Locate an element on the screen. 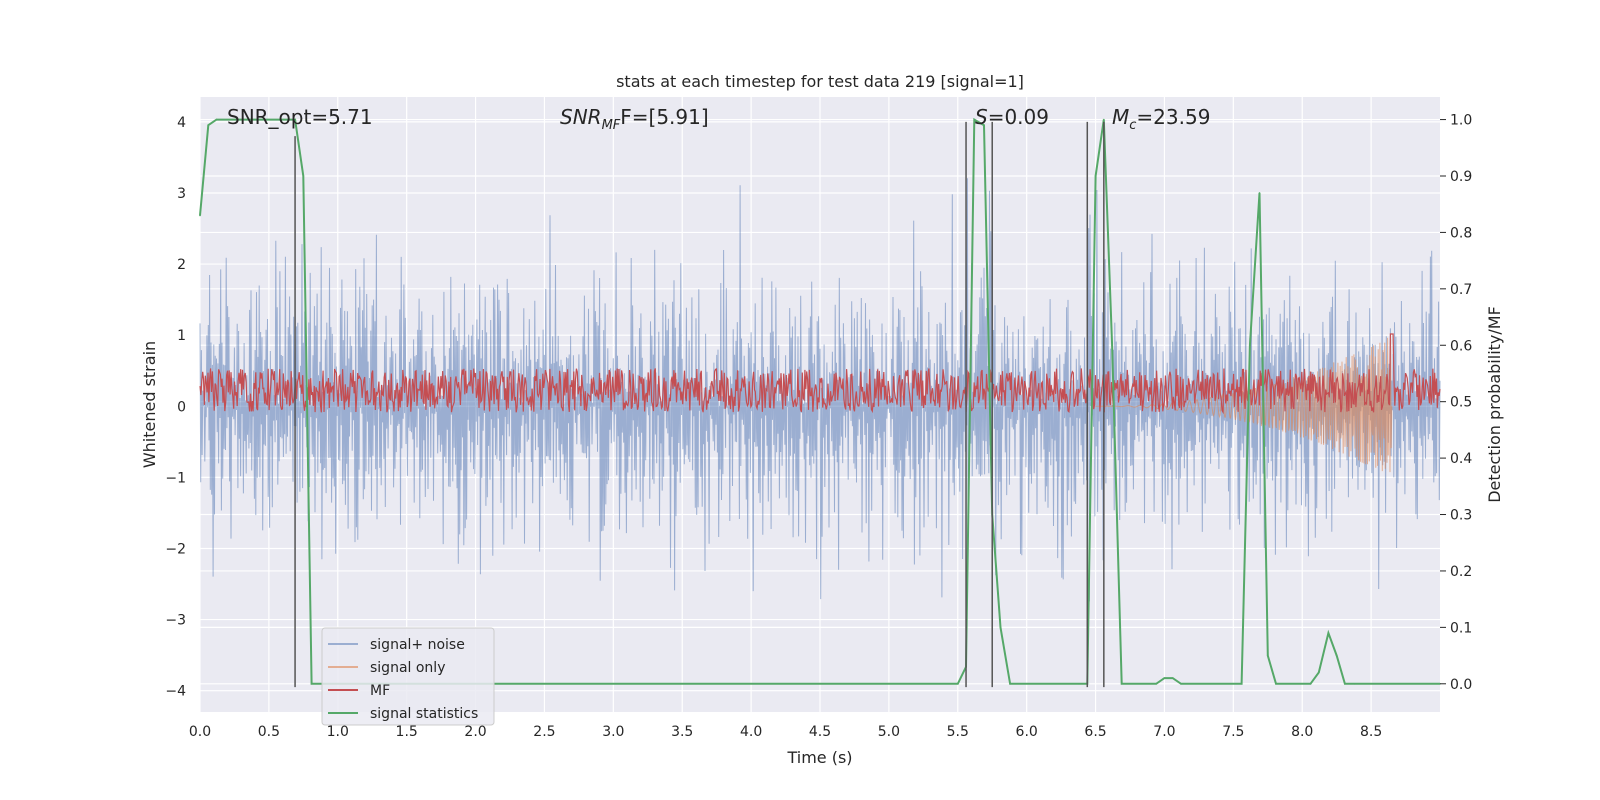 The image size is (1600, 800). legend-label-signal-noise: signal+ noise is located at coordinates (417, 645).